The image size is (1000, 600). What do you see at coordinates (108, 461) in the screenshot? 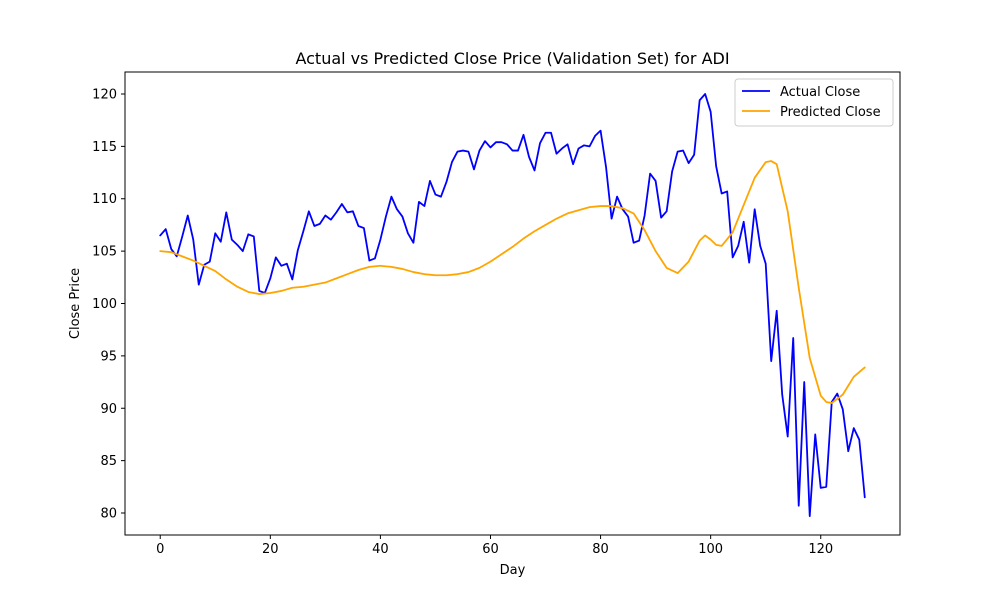
I see `y-tick-label: 85` at bounding box center [108, 461].